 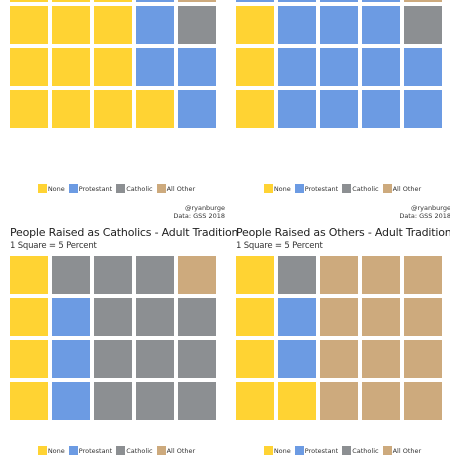 I want to click on legend-label: Protestant, so click(x=321, y=188).